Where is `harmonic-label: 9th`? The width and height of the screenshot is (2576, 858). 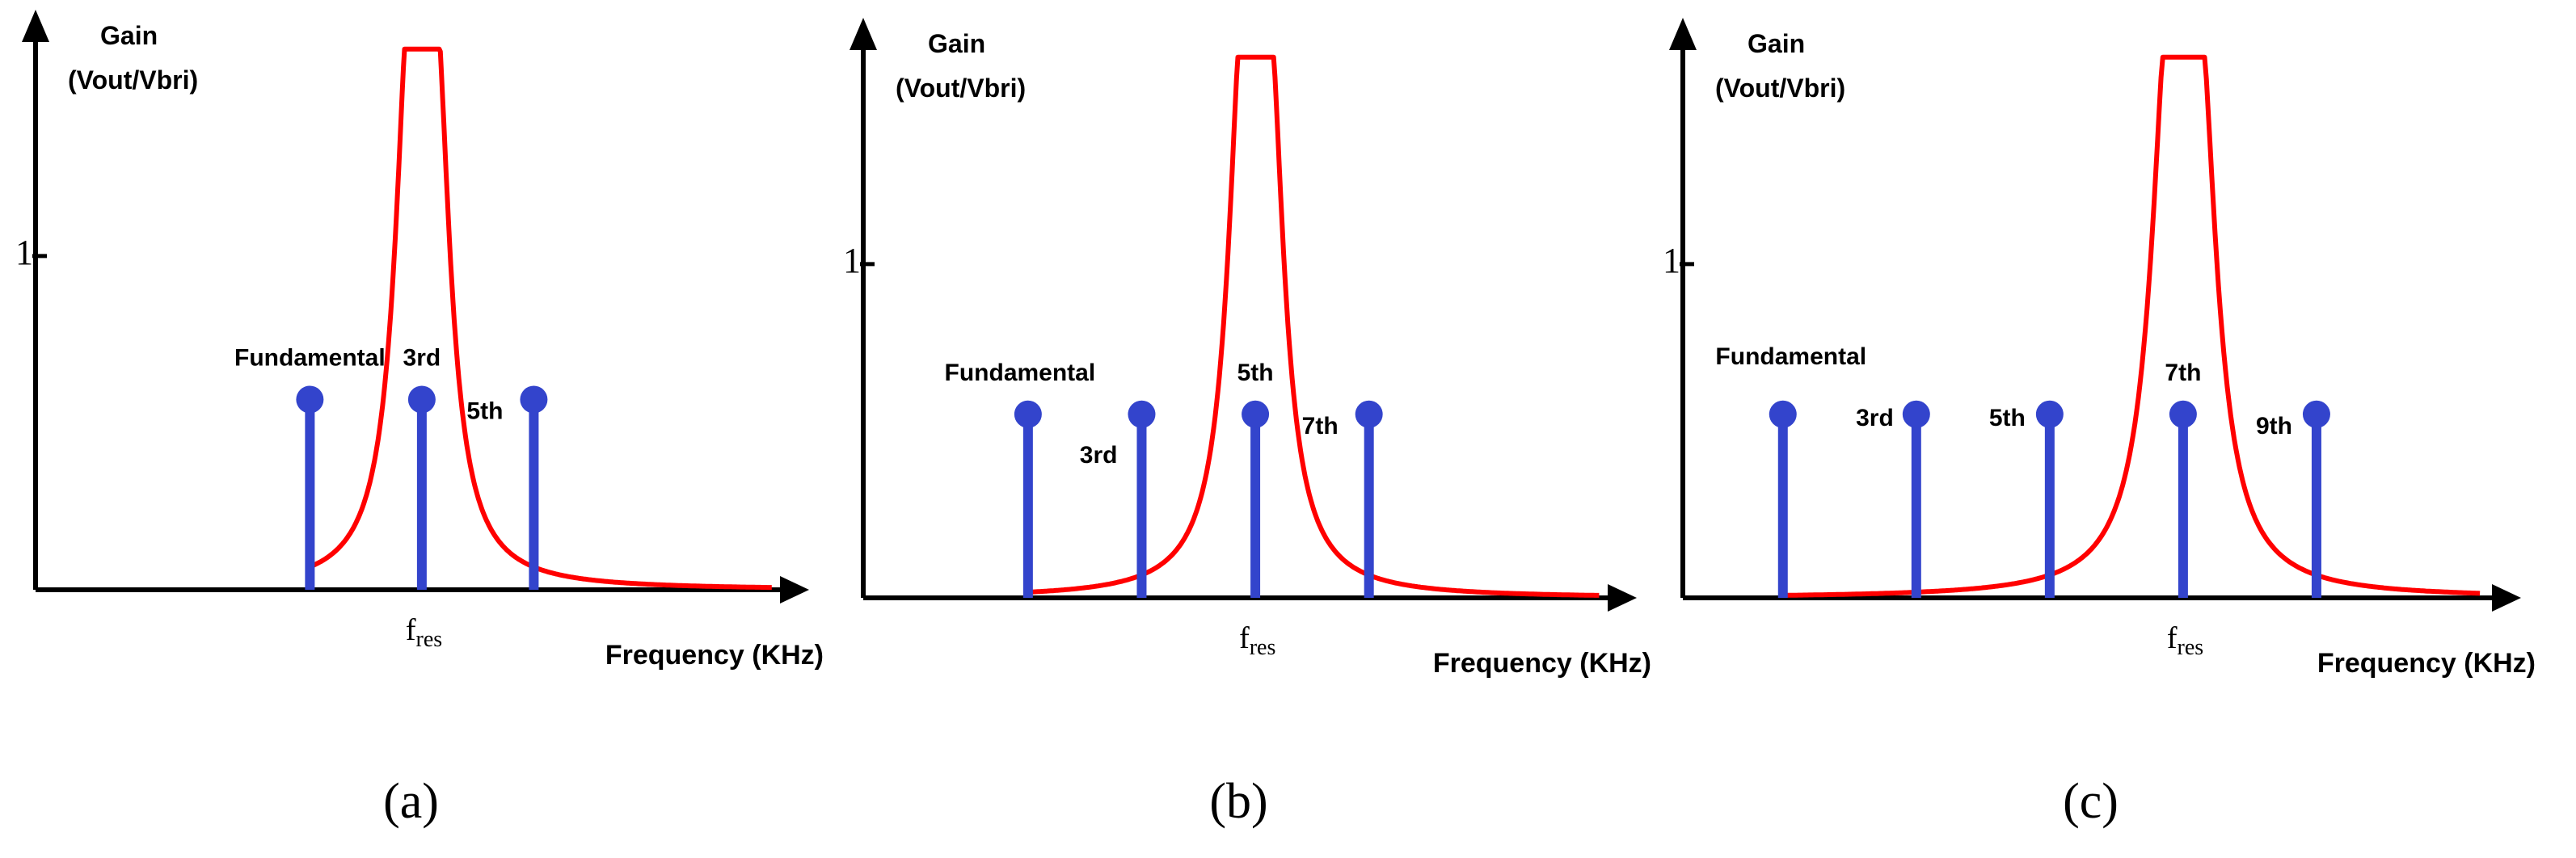
harmonic-label: 9th is located at coordinates (2274, 426).